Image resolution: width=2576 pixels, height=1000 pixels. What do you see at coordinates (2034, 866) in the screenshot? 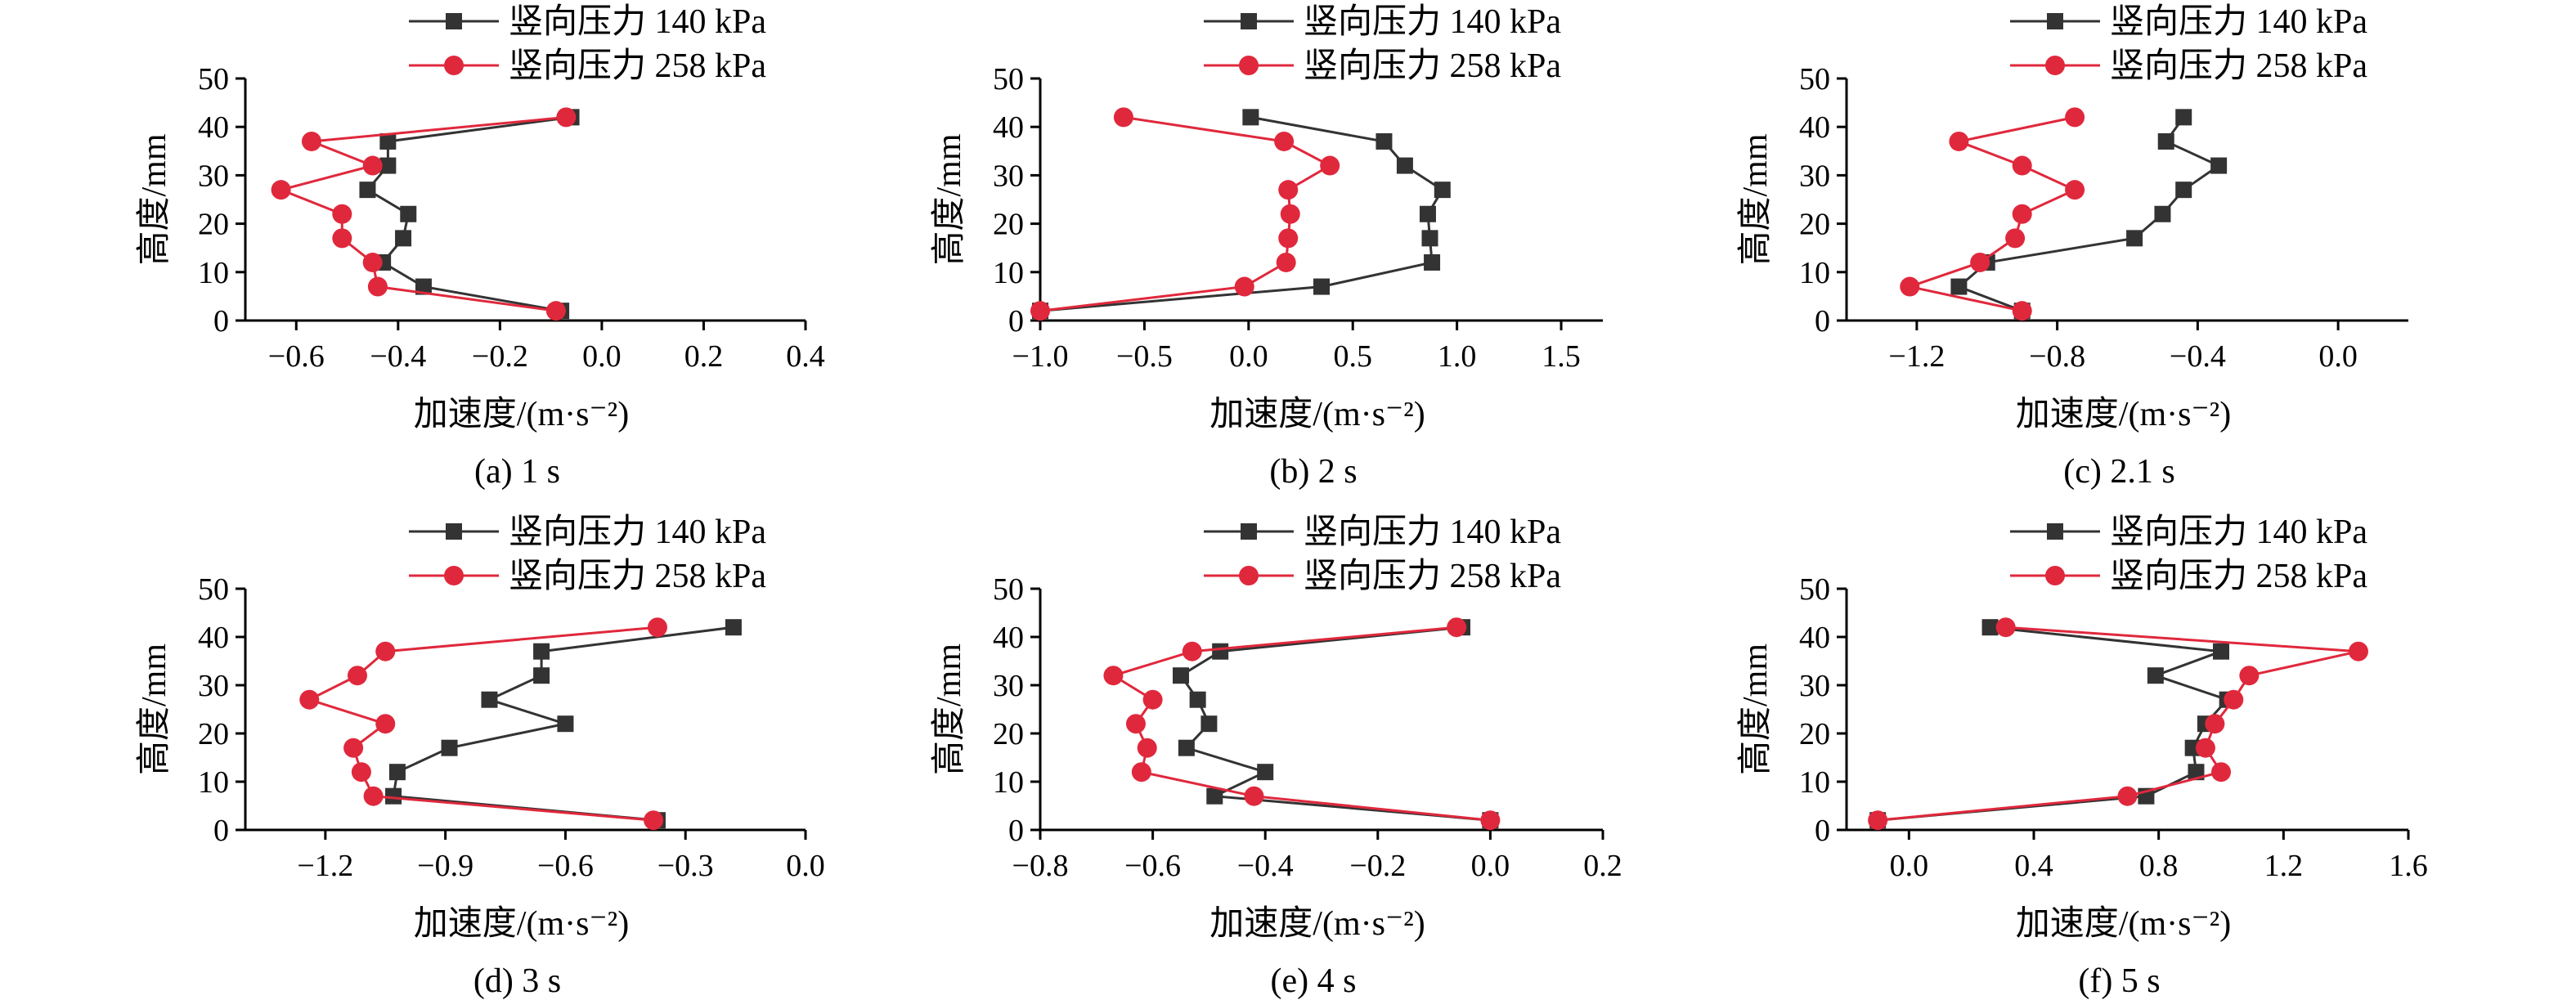
I see `x-tick-label: 0.4` at bounding box center [2034, 866].